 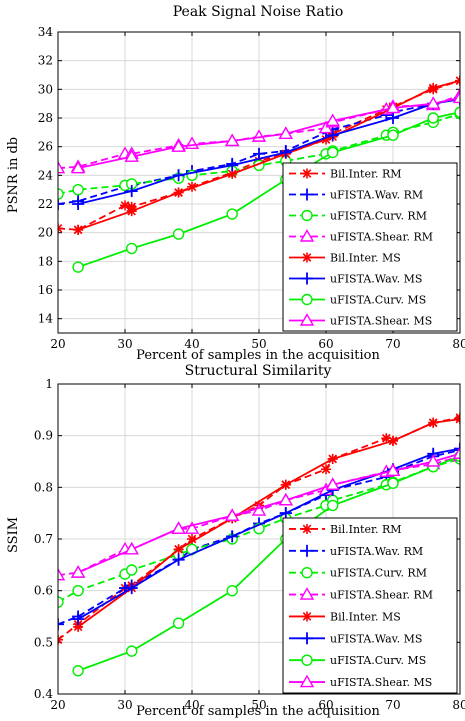 What do you see at coordinates (258, 705) in the screenshot?
I see `x-tick-label: 50` at bounding box center [258, 705].